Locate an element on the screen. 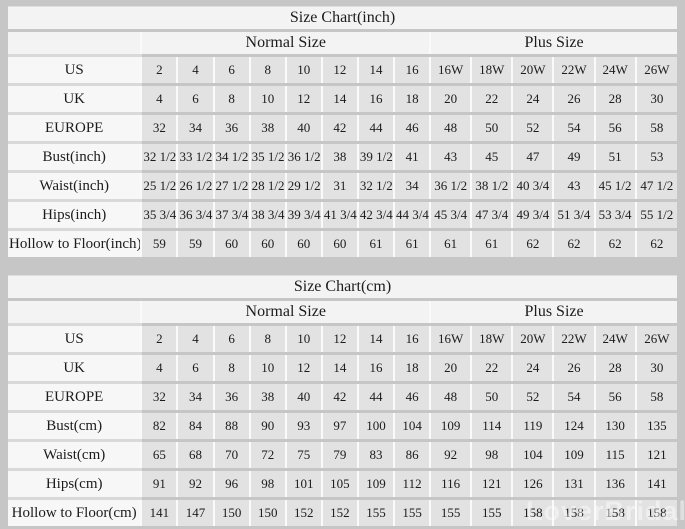  size-value-cell: 155 is located at coordinates (412, 511).